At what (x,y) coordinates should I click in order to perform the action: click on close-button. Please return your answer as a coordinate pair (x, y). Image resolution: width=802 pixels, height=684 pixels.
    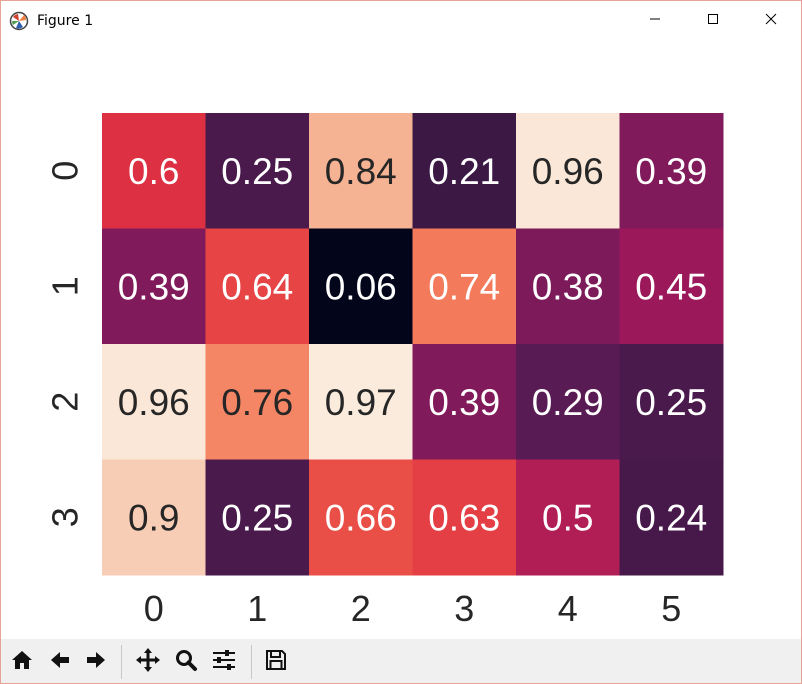
    Looking at the image, I should click on (771, 21).